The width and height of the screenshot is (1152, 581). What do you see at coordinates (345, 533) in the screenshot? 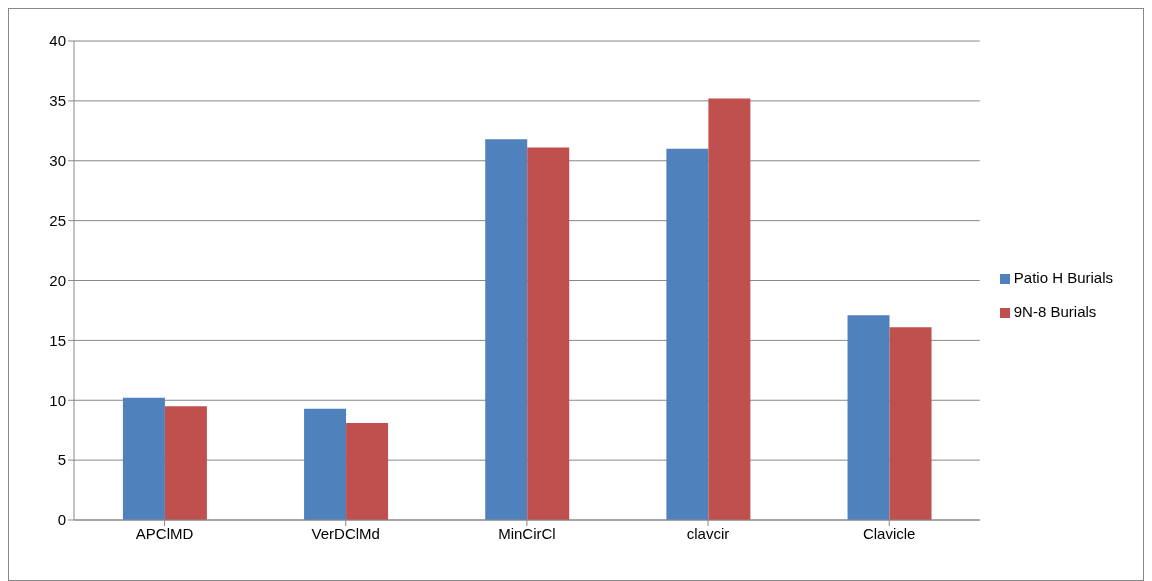
I see `x-tick-label: VerDClMd` at bounding box center [345, 533].